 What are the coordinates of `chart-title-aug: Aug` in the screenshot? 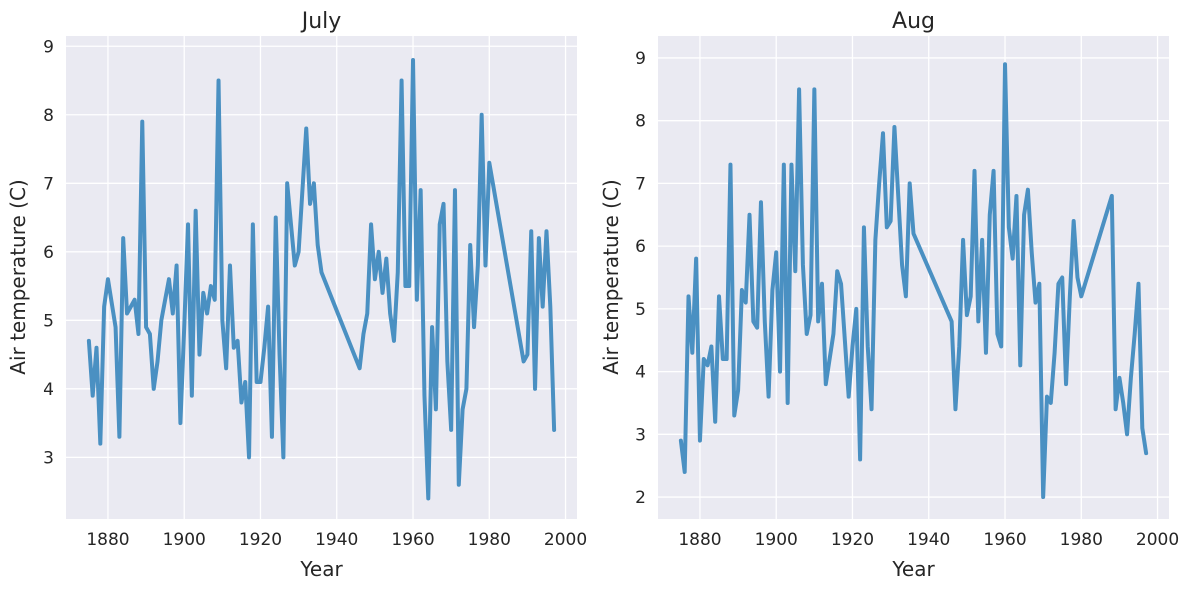 It's located at (913, 21).